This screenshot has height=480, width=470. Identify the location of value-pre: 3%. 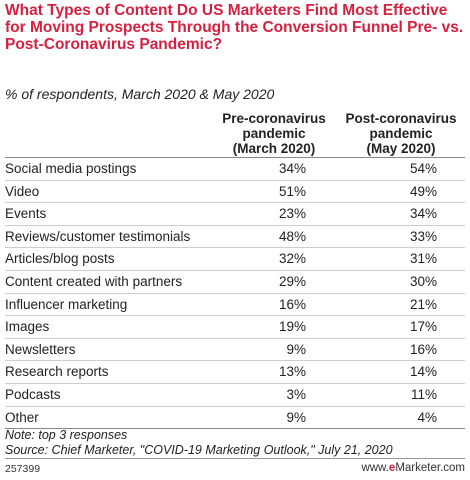
(296, 394).